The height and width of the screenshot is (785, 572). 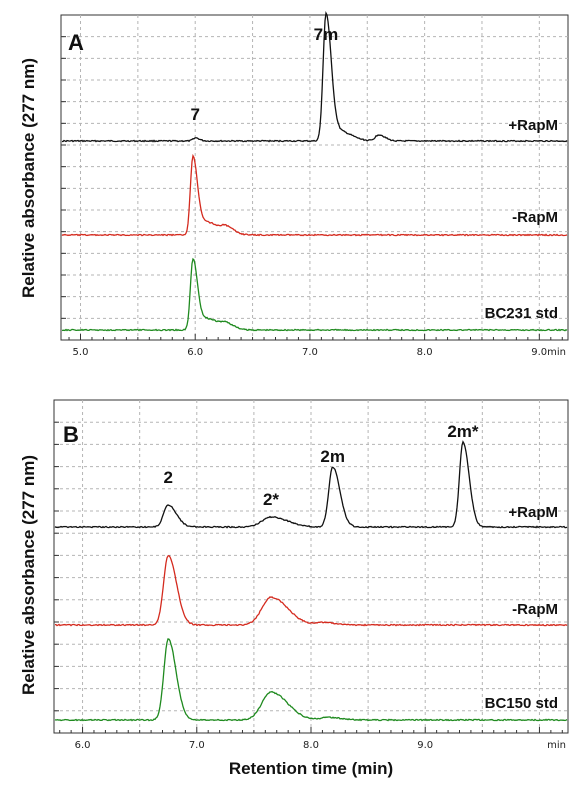 I want to click on peak-annotation: 7m, so click(x=326, y=34).